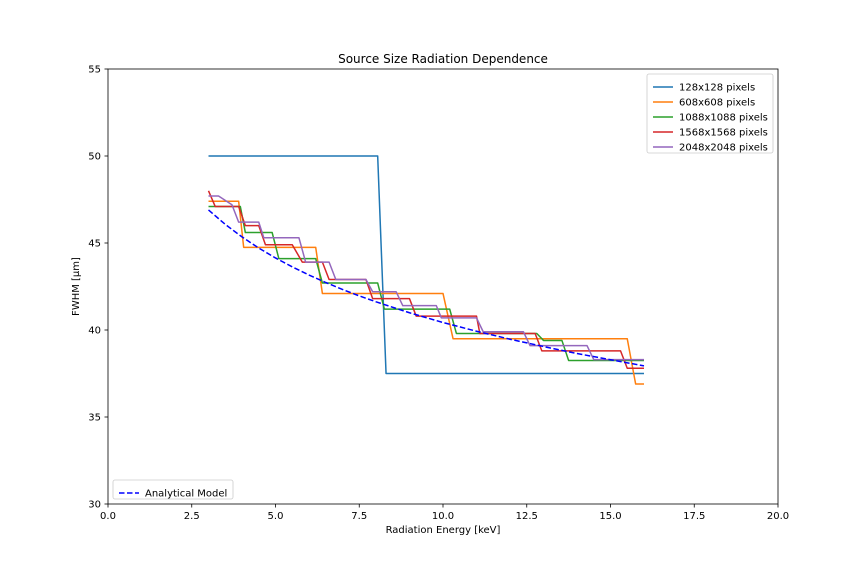 This screenshot has height=576, width=864. What do you see at coordinates (443, 59) in the screenshot?
I see `chart-title: Source Size Radiation Dependence` at bounding box center [443, 59].